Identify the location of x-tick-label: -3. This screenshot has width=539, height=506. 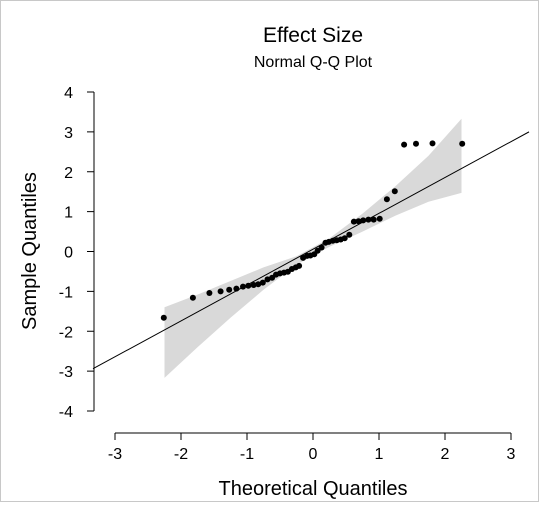
(115, 454).